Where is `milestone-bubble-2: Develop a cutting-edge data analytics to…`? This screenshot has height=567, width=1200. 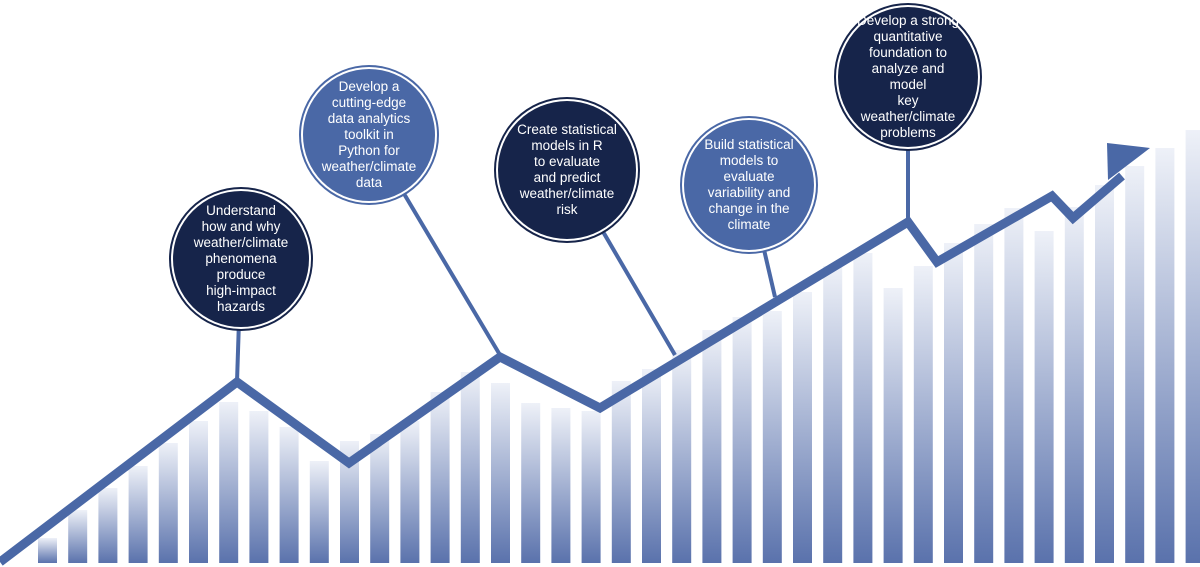
milestone-bubble-2: Develop a cutting-edge data analytics to… is located at coordinates (369, 135).